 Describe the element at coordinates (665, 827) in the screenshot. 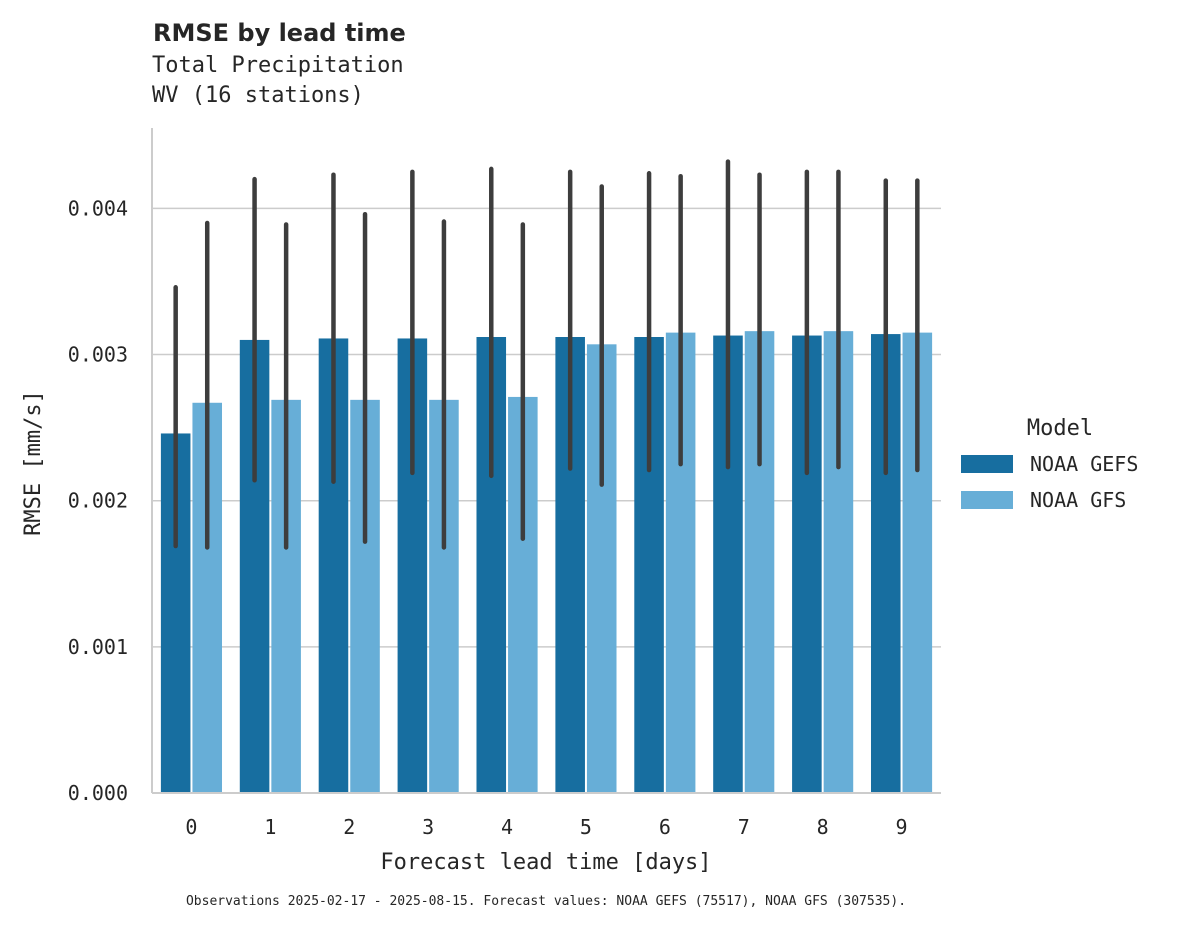

I see `x-tick-label: 6` at that location.